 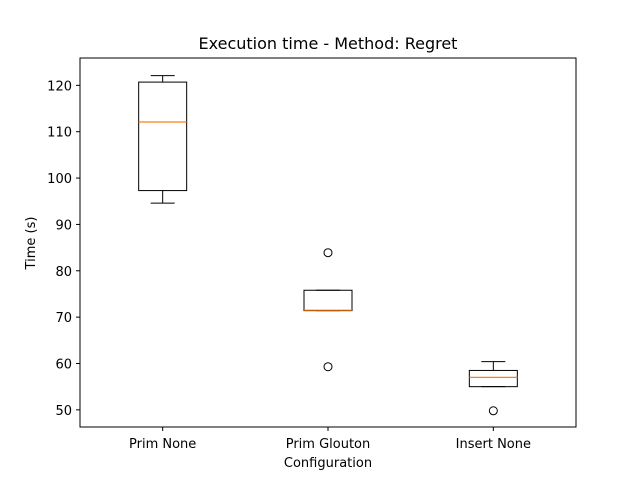 I want to click on box-insert-none, so click(x=493, y=388).